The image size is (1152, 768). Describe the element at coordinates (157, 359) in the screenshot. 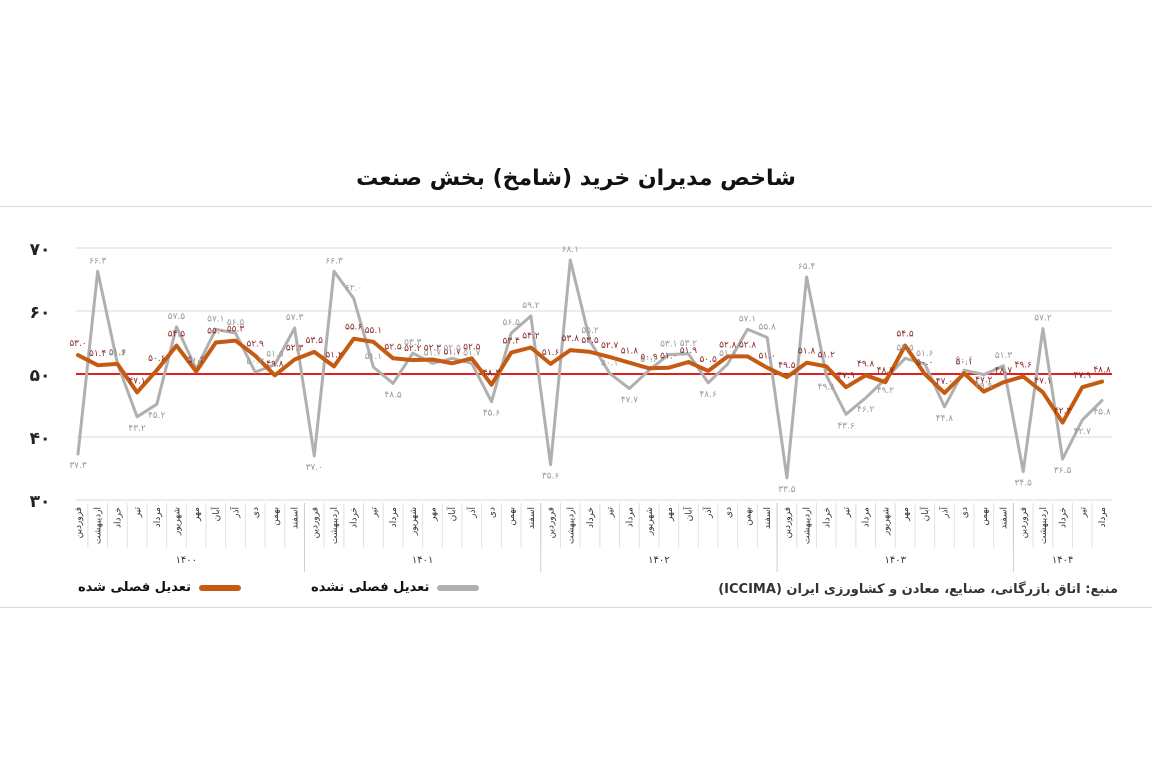

I see `data-label-adjusted: ۵۰.۶` at that location.